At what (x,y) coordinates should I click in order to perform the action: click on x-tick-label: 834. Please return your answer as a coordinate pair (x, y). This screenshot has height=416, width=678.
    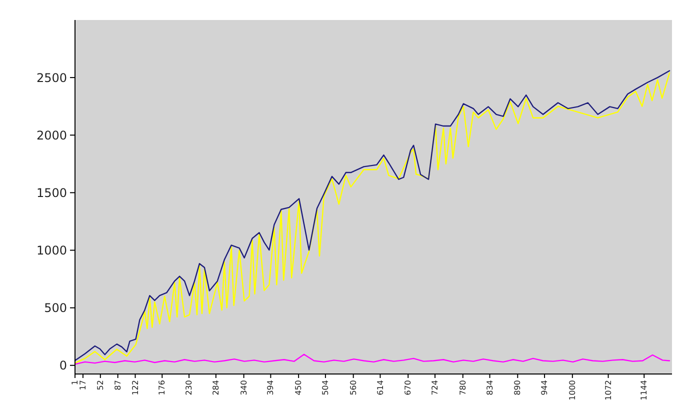
    Looking at the image, I should click on (489, 388).